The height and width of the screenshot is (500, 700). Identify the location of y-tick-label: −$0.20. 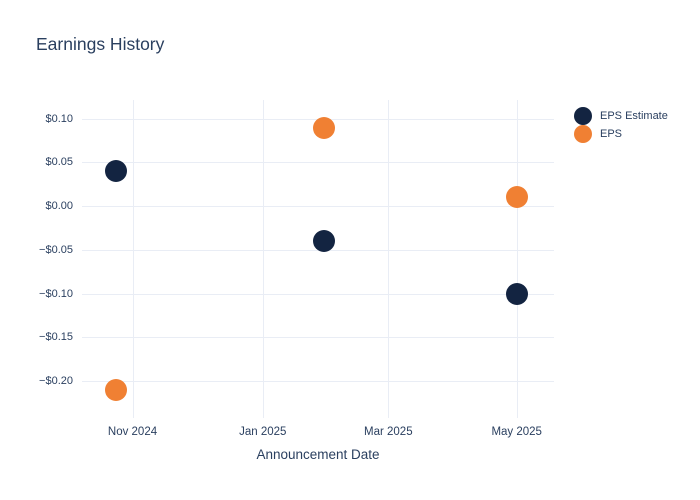
(56, 380).